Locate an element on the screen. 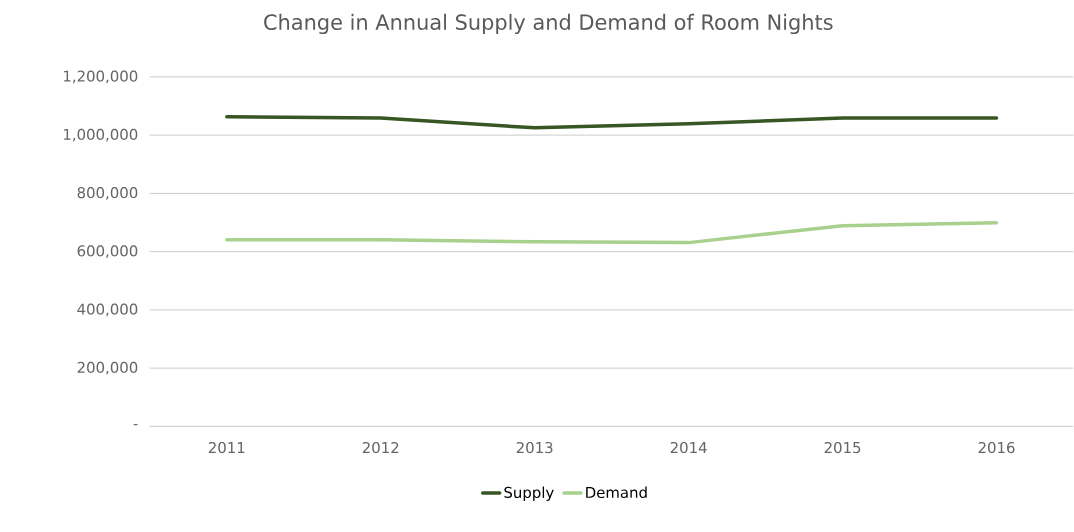  x-tick-label: 2016 is located at coordinates (996, 447).